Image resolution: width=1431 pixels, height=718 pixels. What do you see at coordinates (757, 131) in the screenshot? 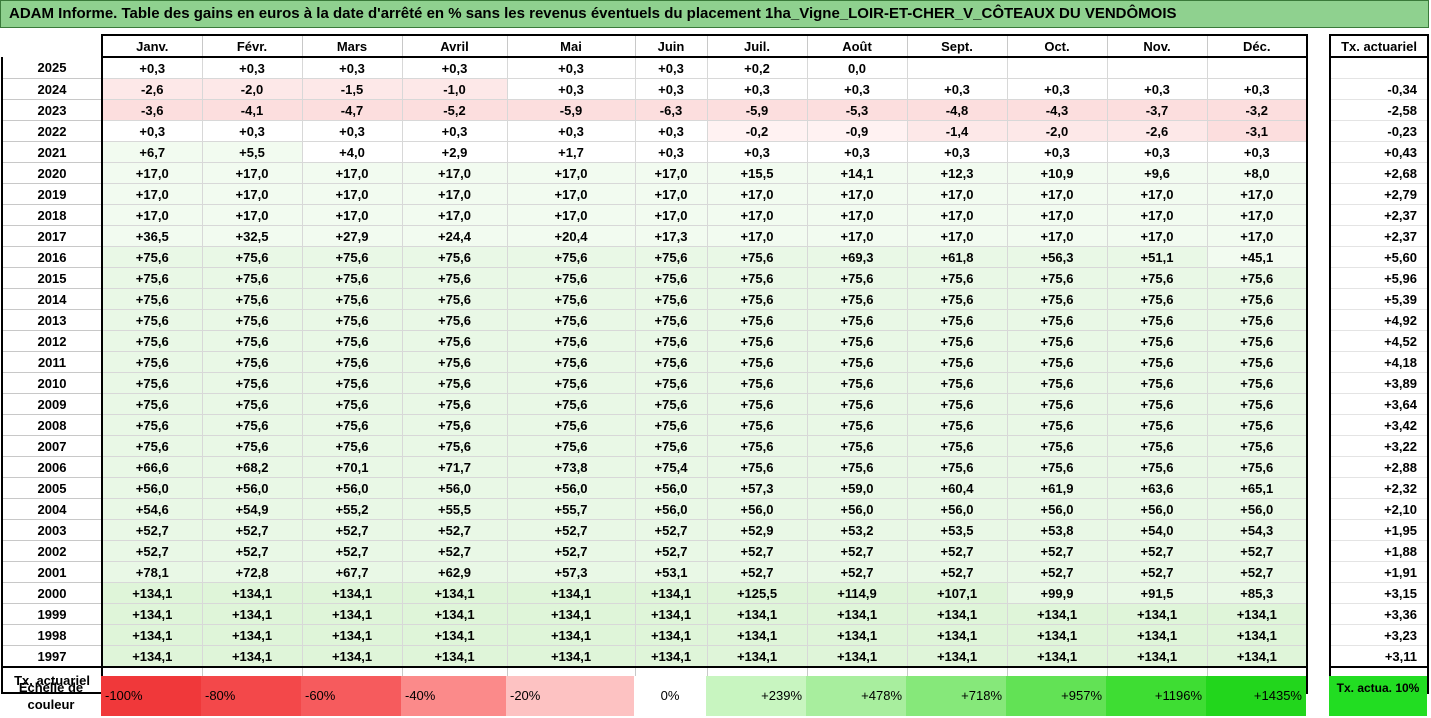
I see `gain-cell: -0,2` at bounding box center [757, 131].